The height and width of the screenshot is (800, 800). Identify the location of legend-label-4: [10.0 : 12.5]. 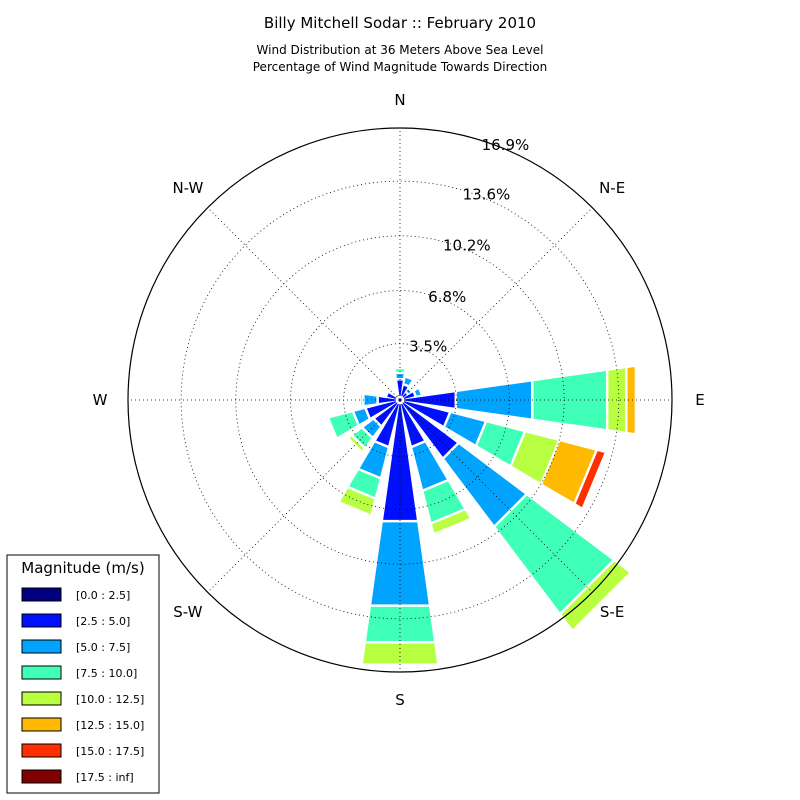
(110, 699).